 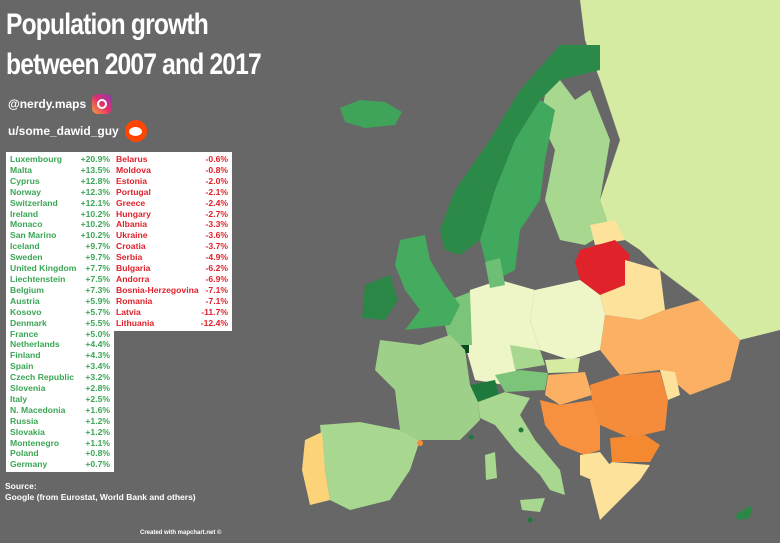 I want to click on region-norway, so click(x=520, y=150).